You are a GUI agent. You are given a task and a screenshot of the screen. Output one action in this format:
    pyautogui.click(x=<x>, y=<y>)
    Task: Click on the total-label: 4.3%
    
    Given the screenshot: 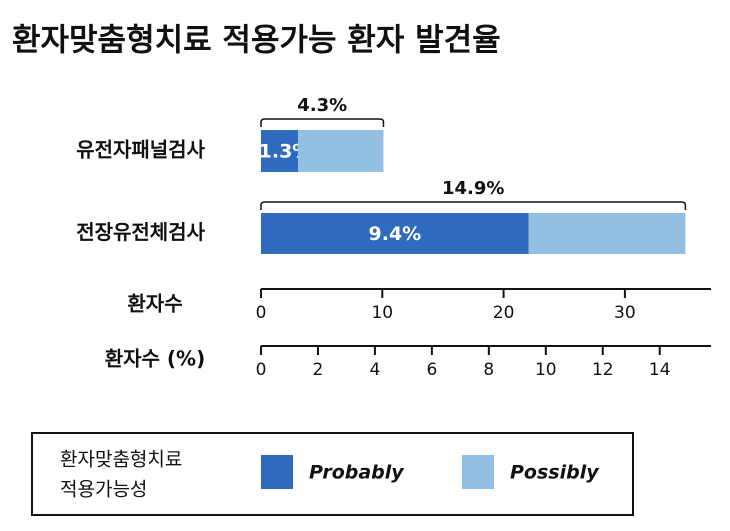 What is the action you would take?
    pyautogui.click(x=322, y=105)
    